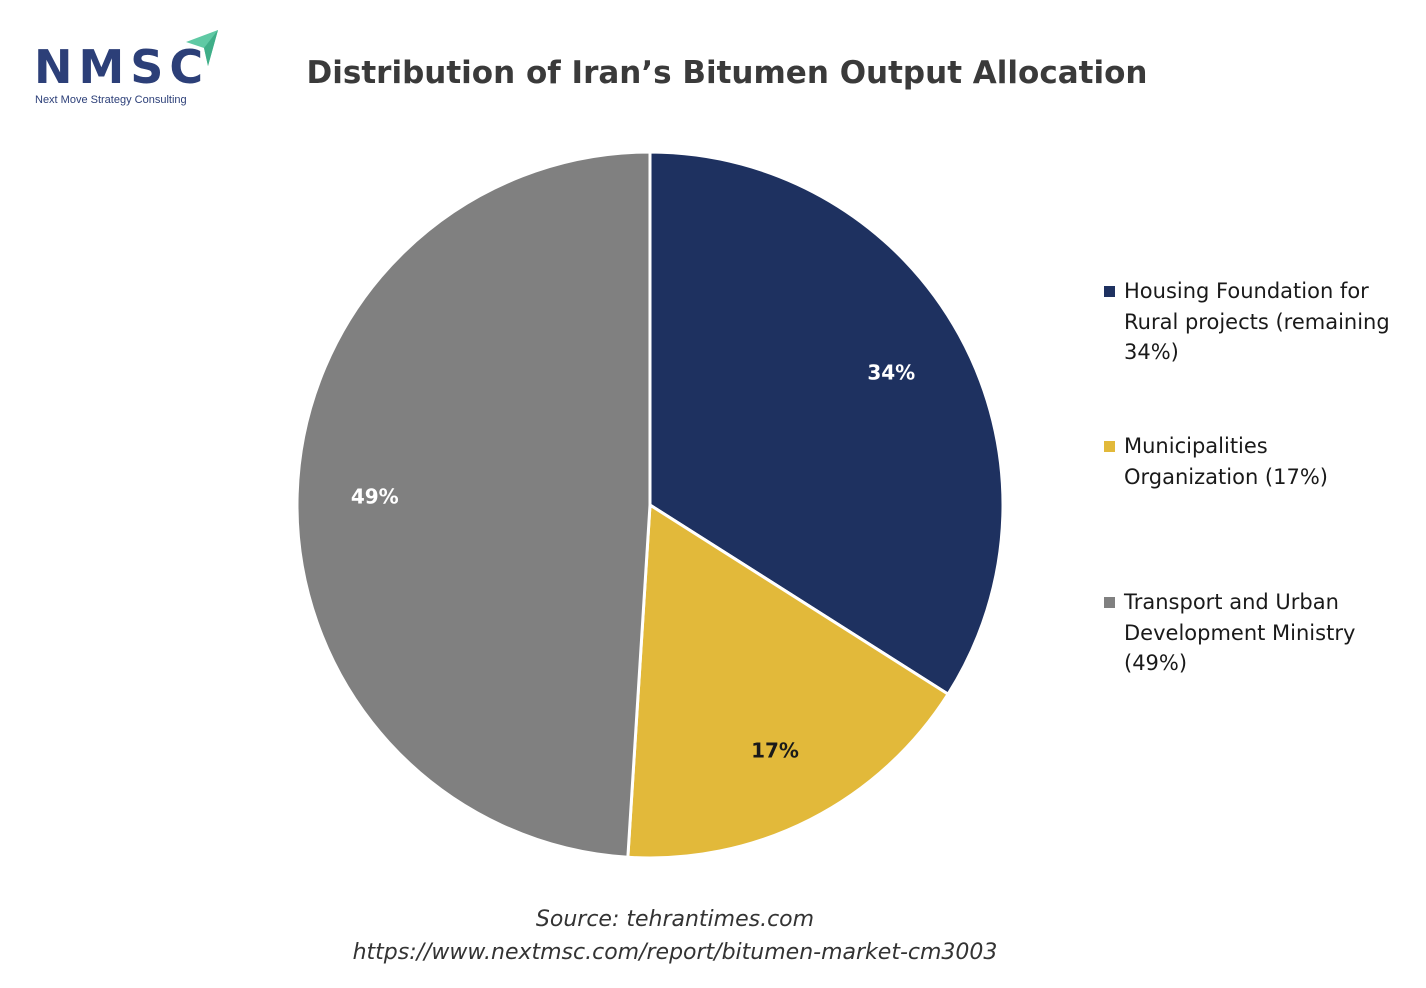  I want to click on logo-wordmark: NMSC, so click(122, 67).